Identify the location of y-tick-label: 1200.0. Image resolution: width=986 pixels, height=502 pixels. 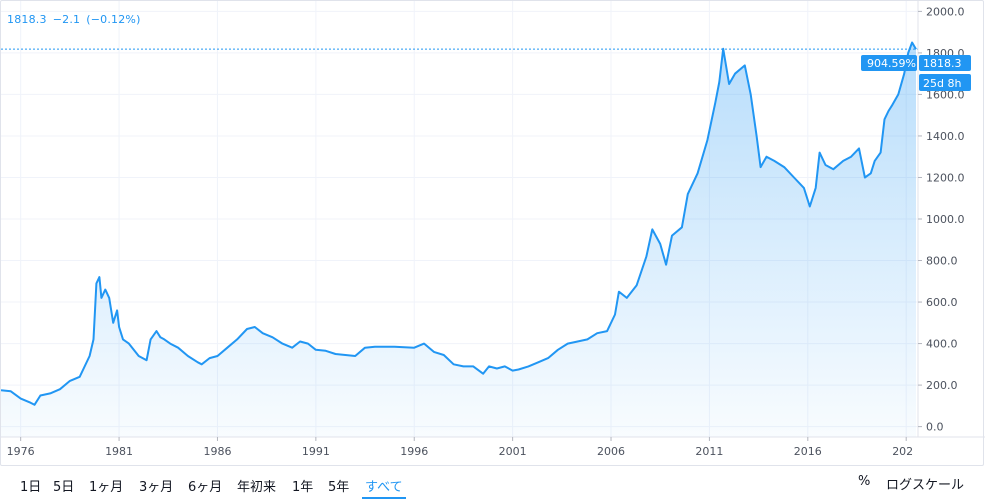
(945, 177).